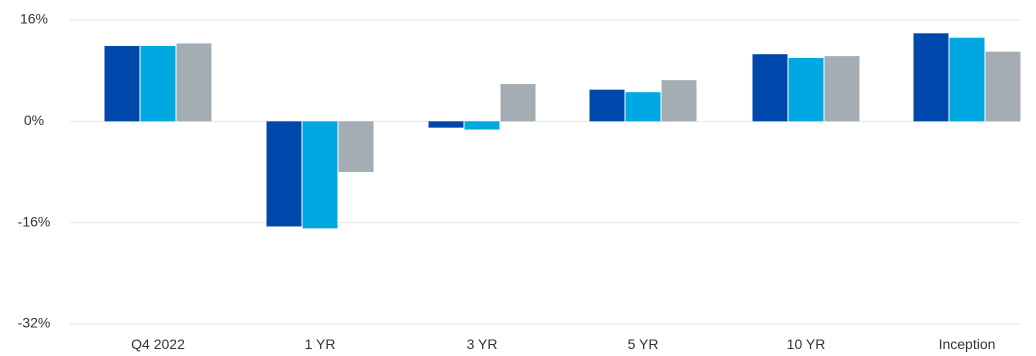 The height and width of the screenshot is (356, 1036). I want to click on x-axis-category-labels: Q4 2022 1 YR 3 YR 5 YR 10 YR Inception, so click(563, 344).